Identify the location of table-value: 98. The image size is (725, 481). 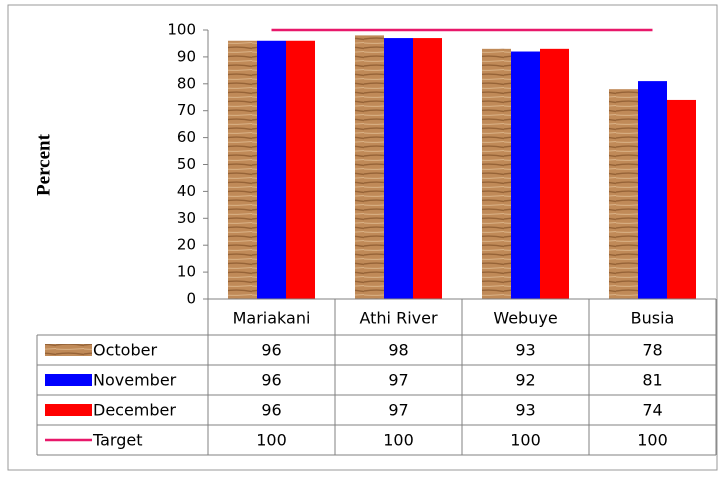
(398, 350).